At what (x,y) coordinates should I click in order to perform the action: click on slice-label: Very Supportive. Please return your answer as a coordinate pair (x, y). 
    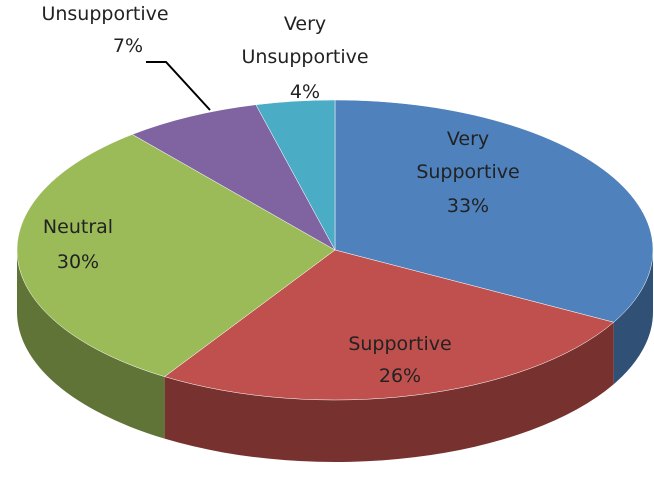
    Looking at the image, I should click on (467, 155).